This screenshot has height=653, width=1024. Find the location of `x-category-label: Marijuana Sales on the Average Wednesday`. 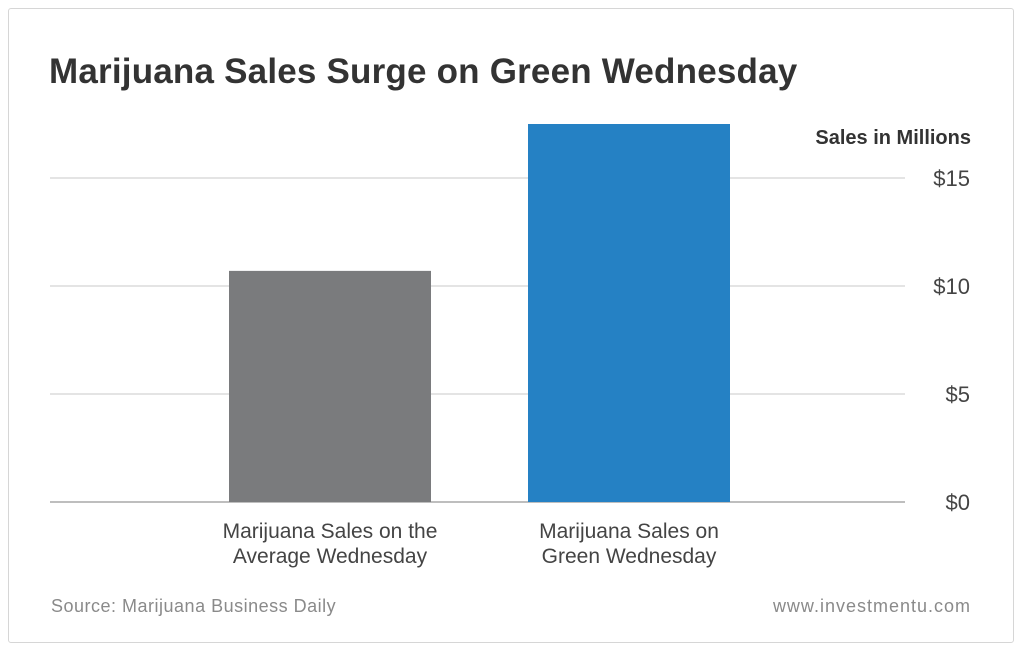

x-category-label: Marijuana Sales on the Average Wednesday is located at coordinates (330, 544).